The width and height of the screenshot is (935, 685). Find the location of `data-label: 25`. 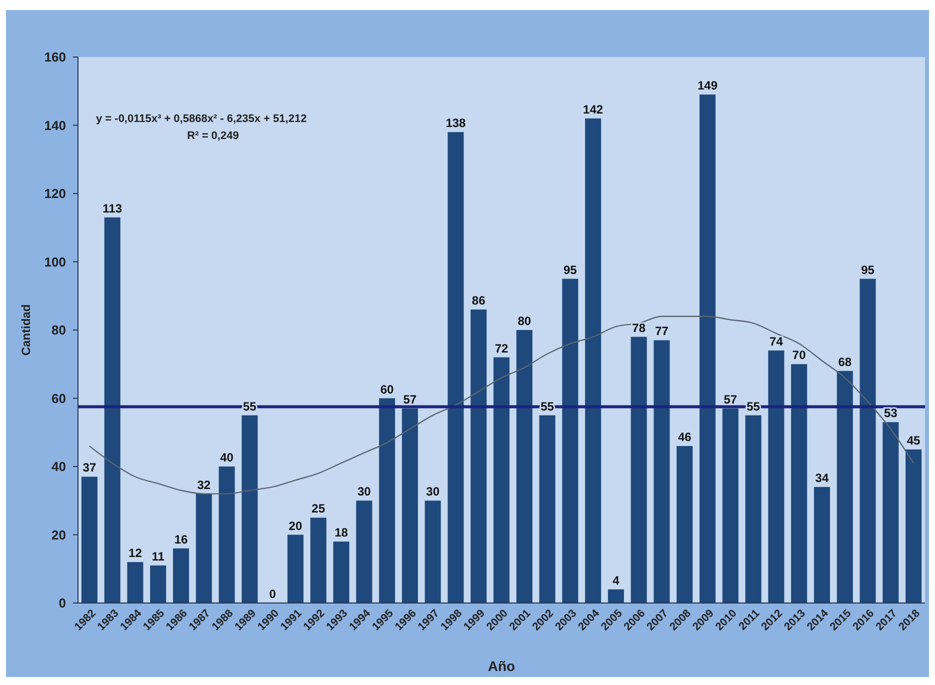

data-label: 25 is located at coordinates (319, 509).